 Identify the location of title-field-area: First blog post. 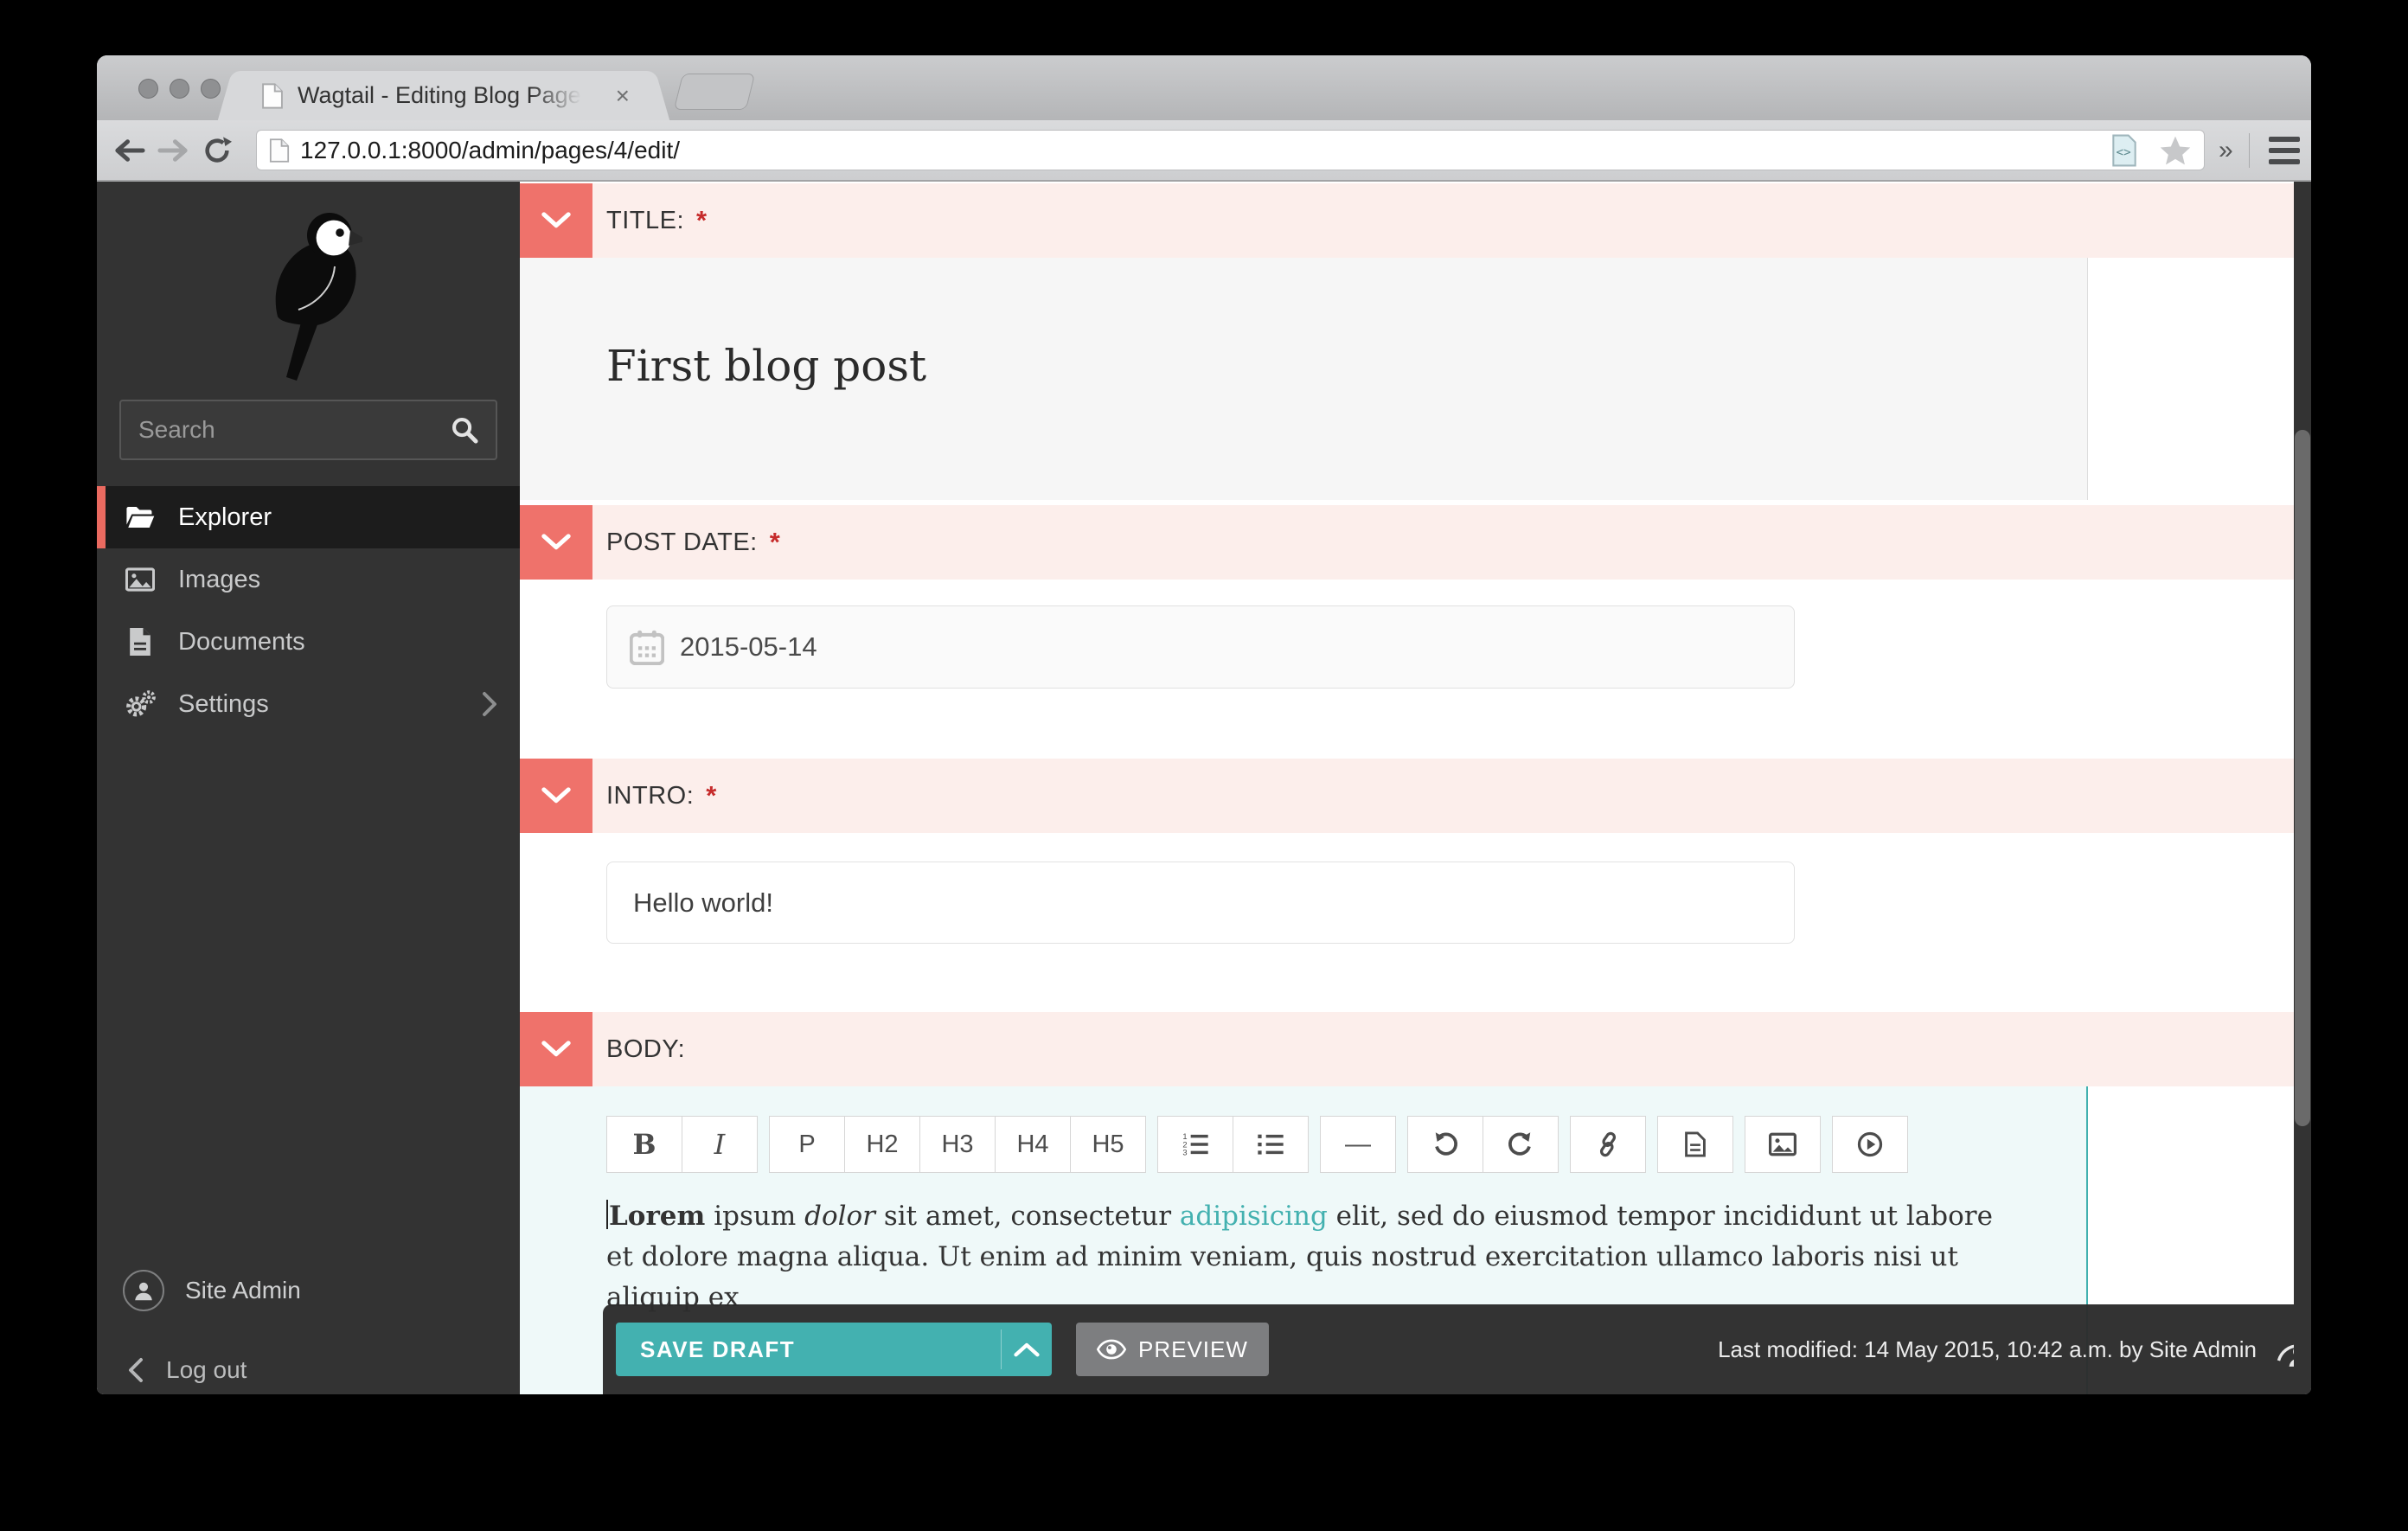
(1304, 379).